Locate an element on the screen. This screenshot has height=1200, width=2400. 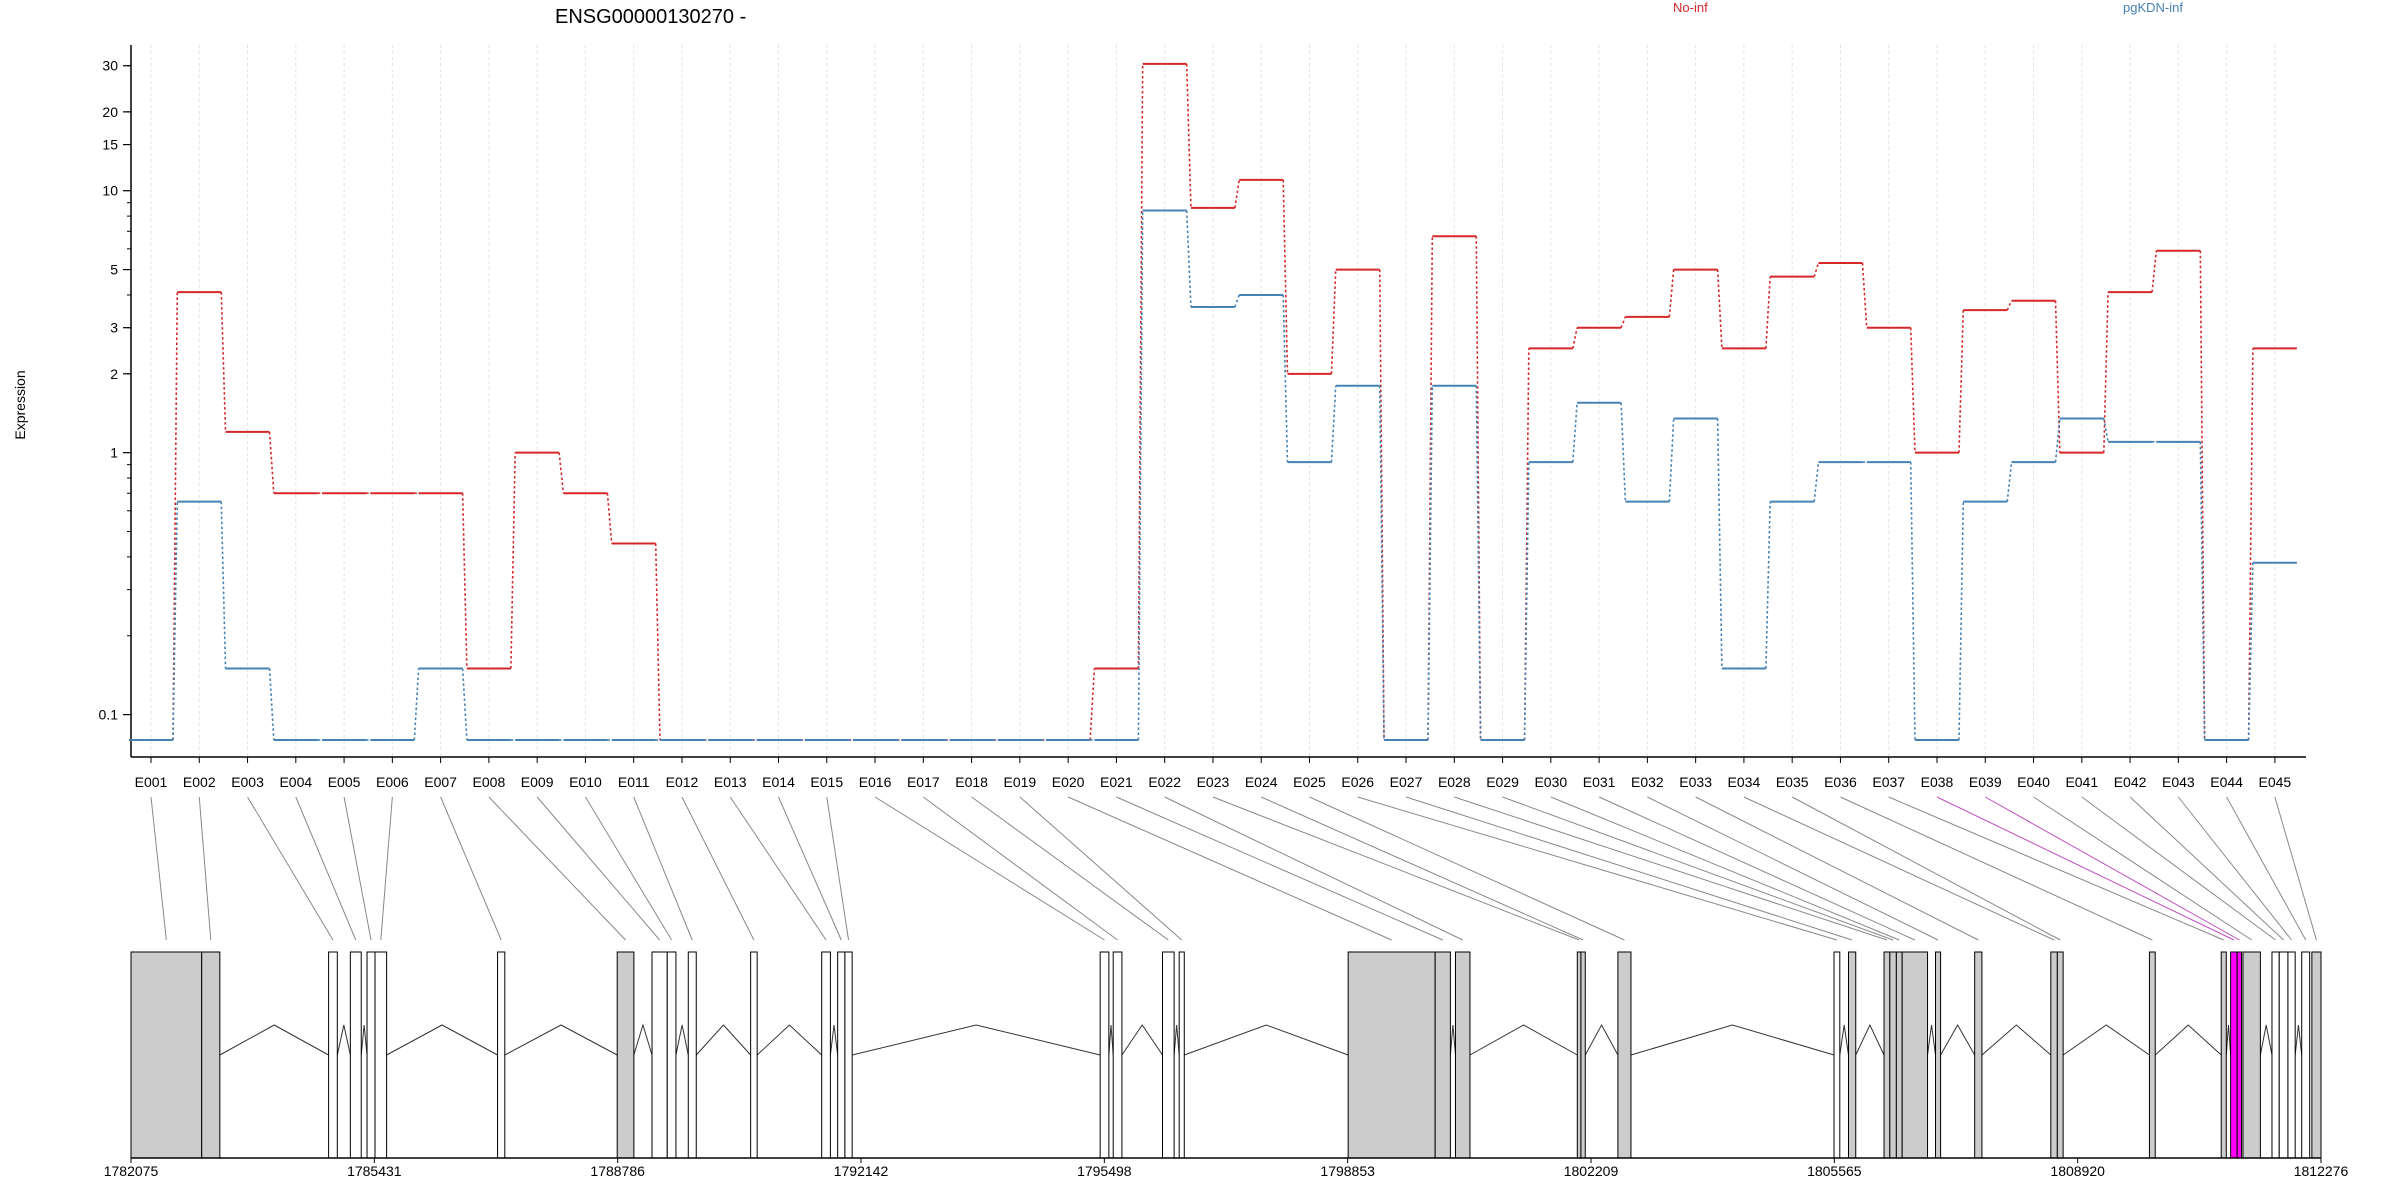
x-tick-label: E012 is located at coordinates (682, 782).